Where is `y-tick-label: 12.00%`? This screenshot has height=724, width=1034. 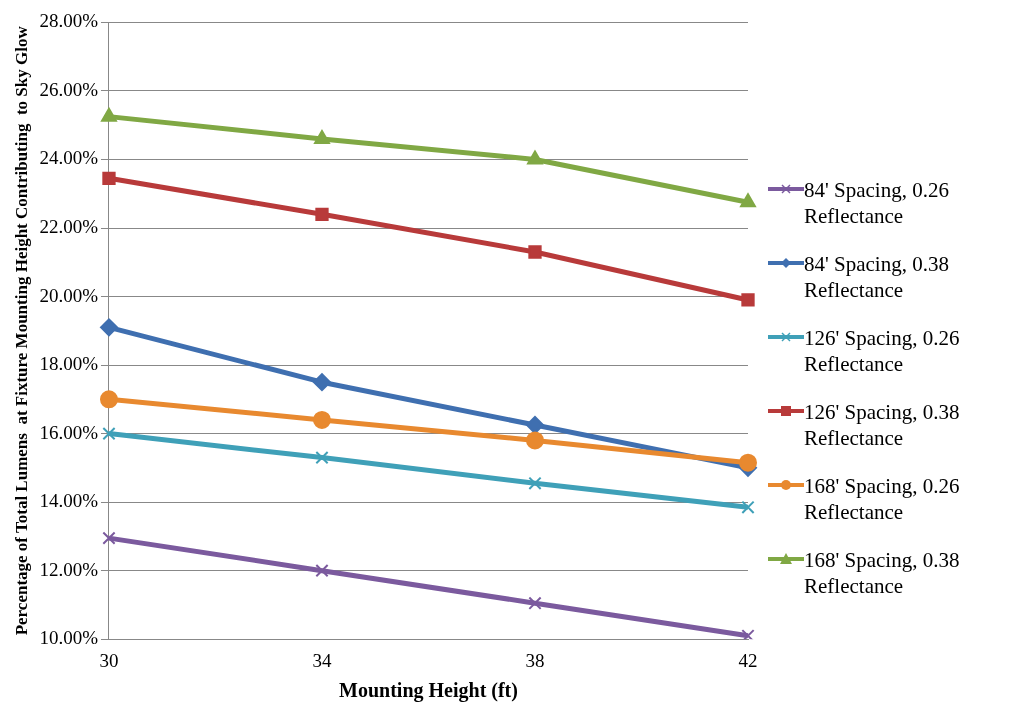
y-tick-label: 12.00% is located at coordinates (69, 569).